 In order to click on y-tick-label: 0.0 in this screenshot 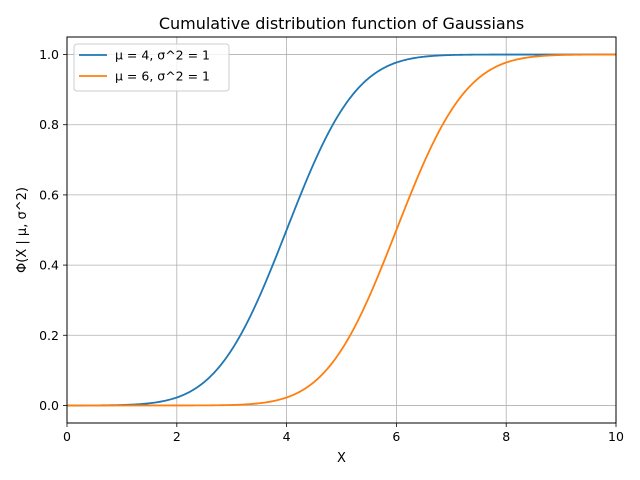, I will do `click(49, 405)`.